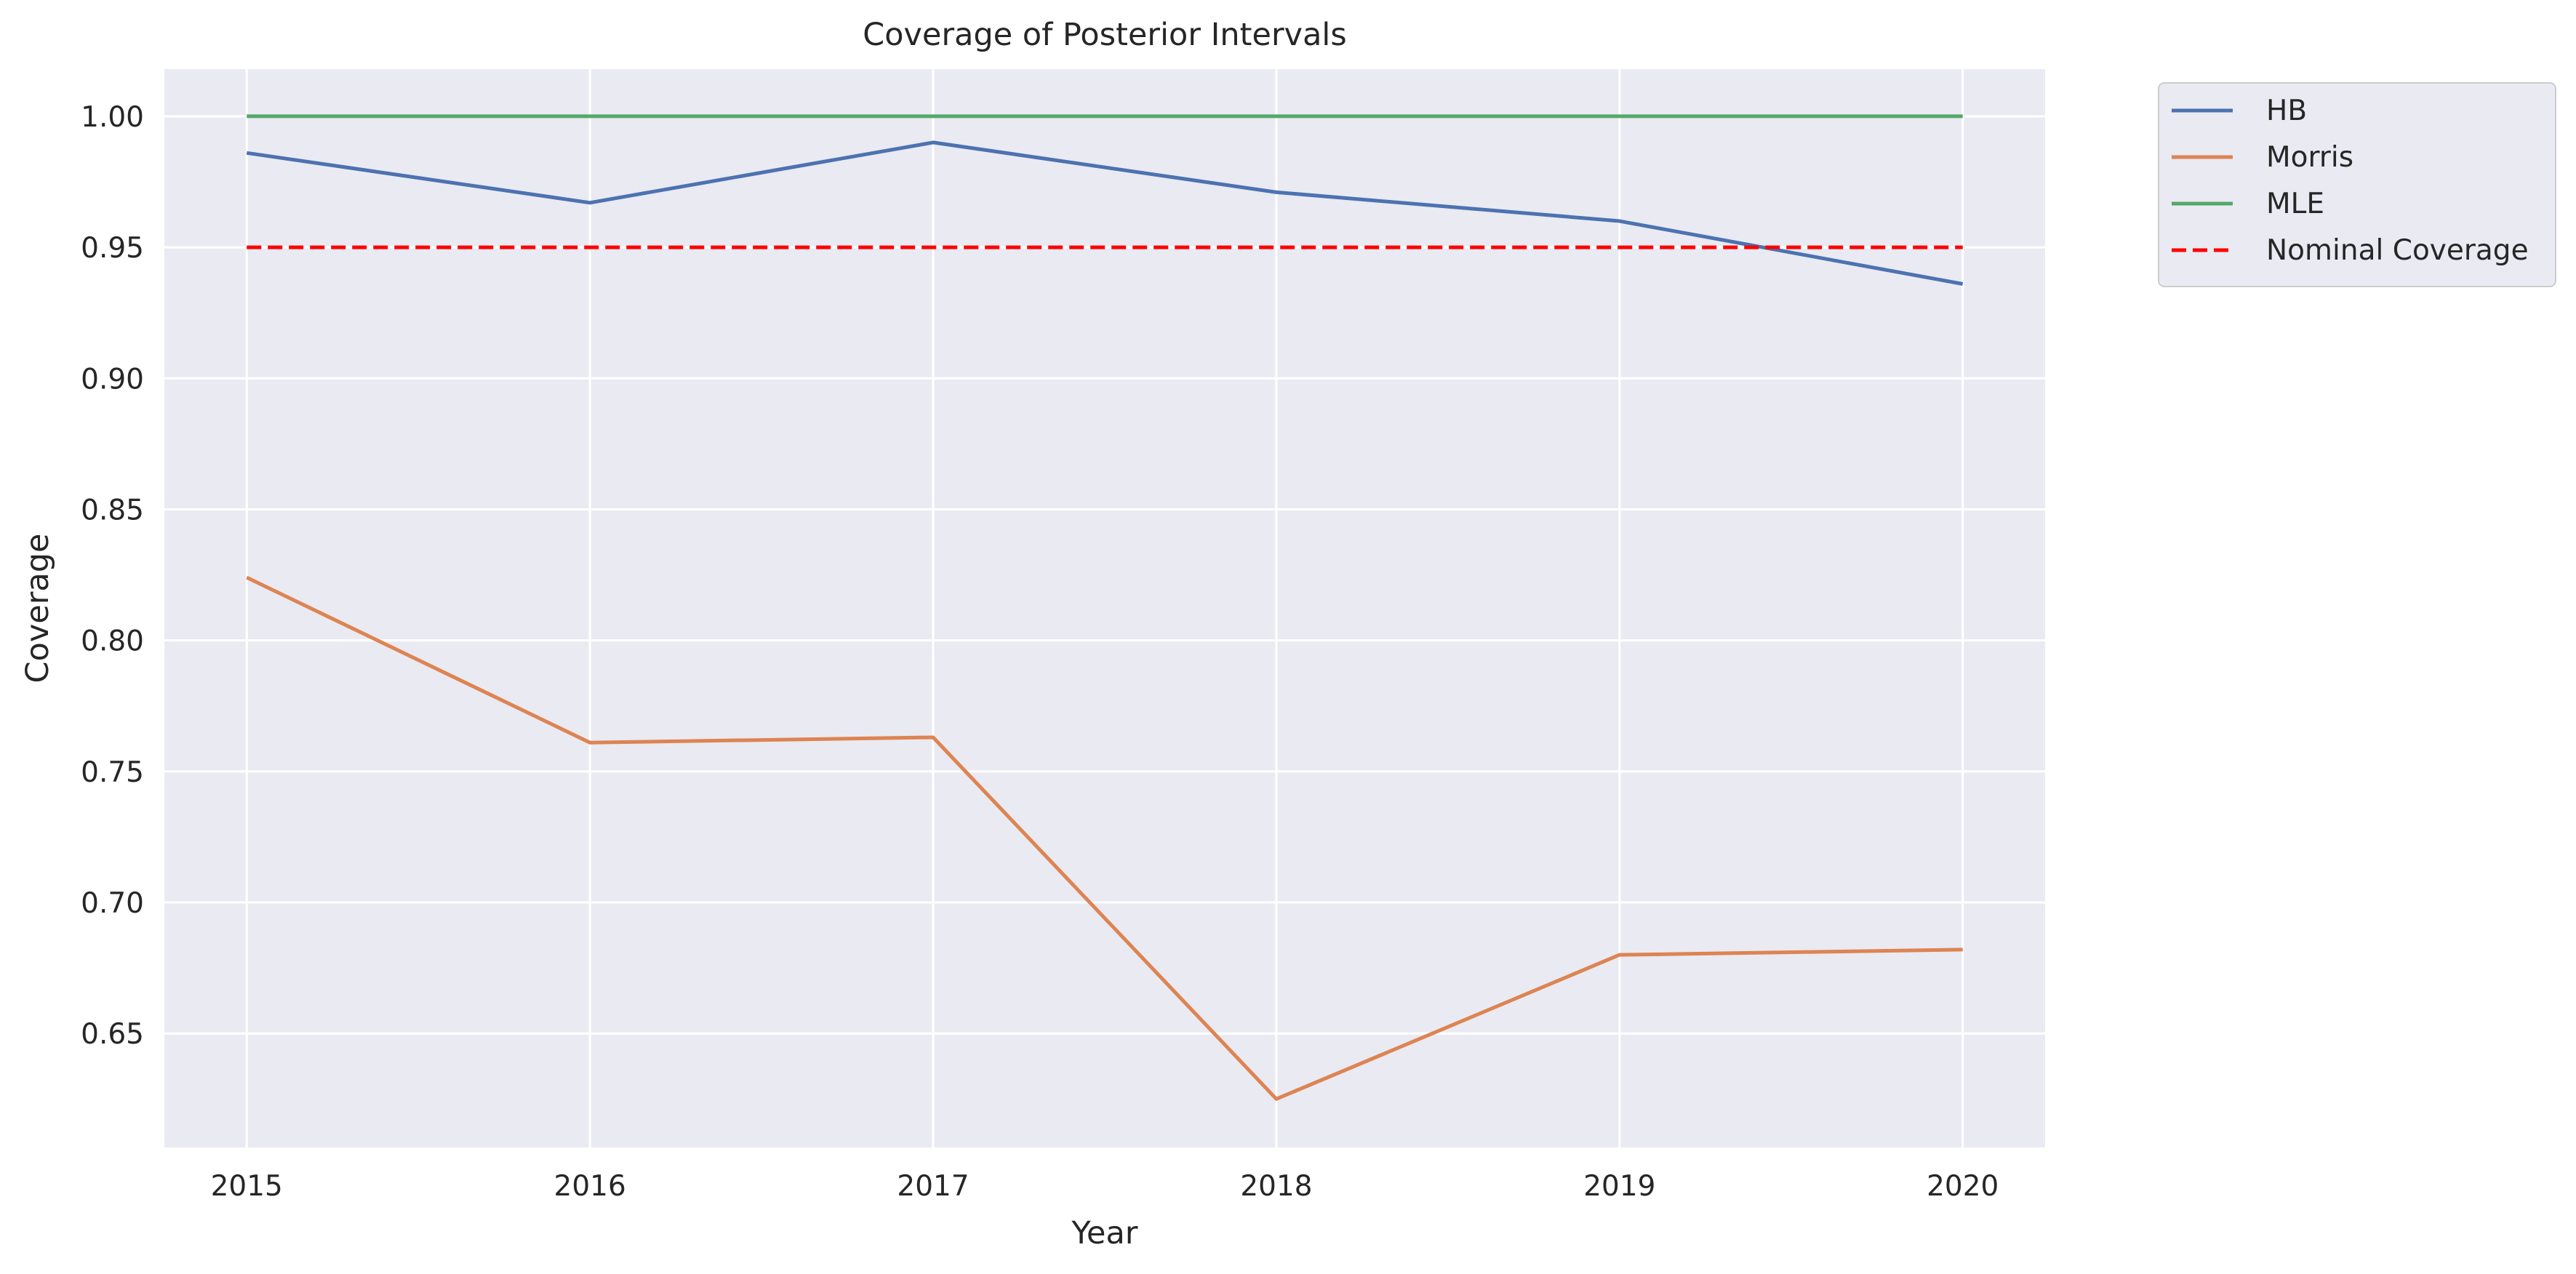  What do you see at coordinates (2295, 204) in the screenshot?
I see `legend-label: MLE` at bounding box center [2295, 204].